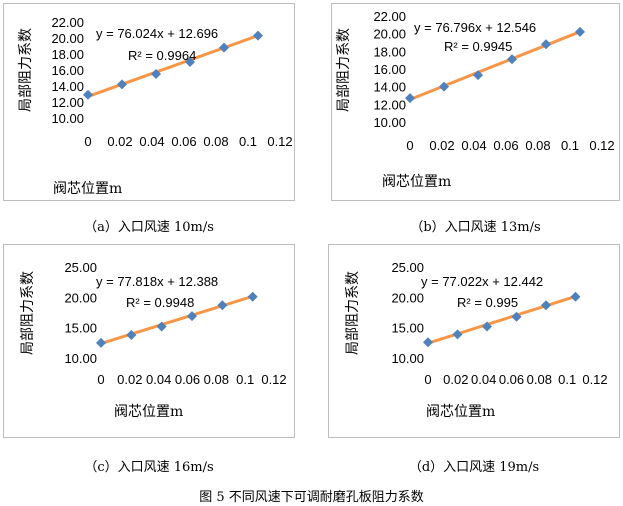 The height and width of the screenshot is (506, 623). Describe the element at coordinates (157, 33) in the screenshot. I see `trendline-equation: y = 76.024x + 12.696` at that location.